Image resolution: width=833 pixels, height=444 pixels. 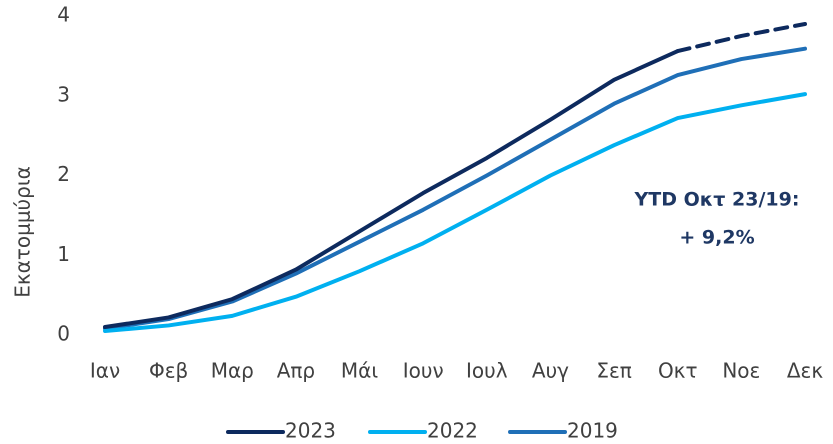 What do you see at coordinates (310, 431) in the screenshot?
I see `legend-label: 2023` at bounding box center [310, 431].